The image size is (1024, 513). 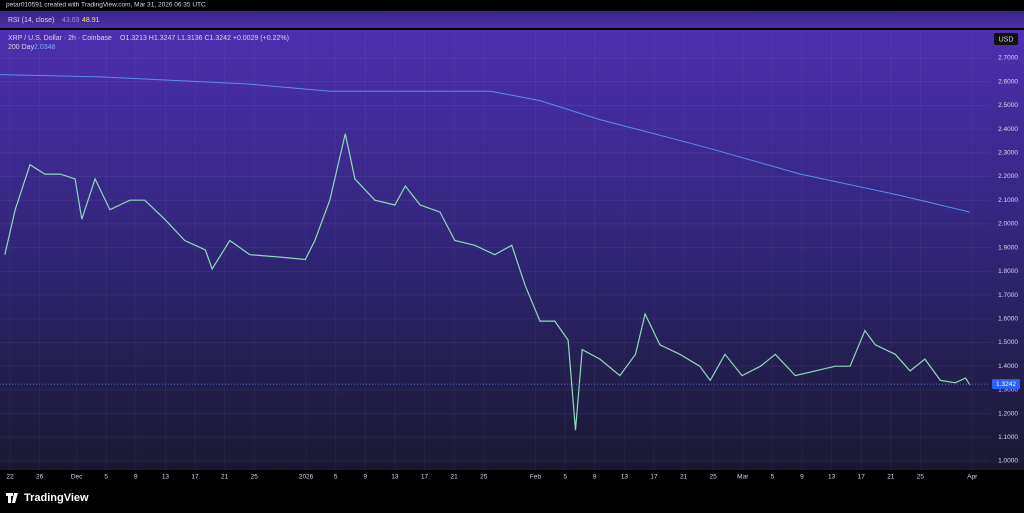 I want to click on last-price-box, so click(x=1006, y=384).